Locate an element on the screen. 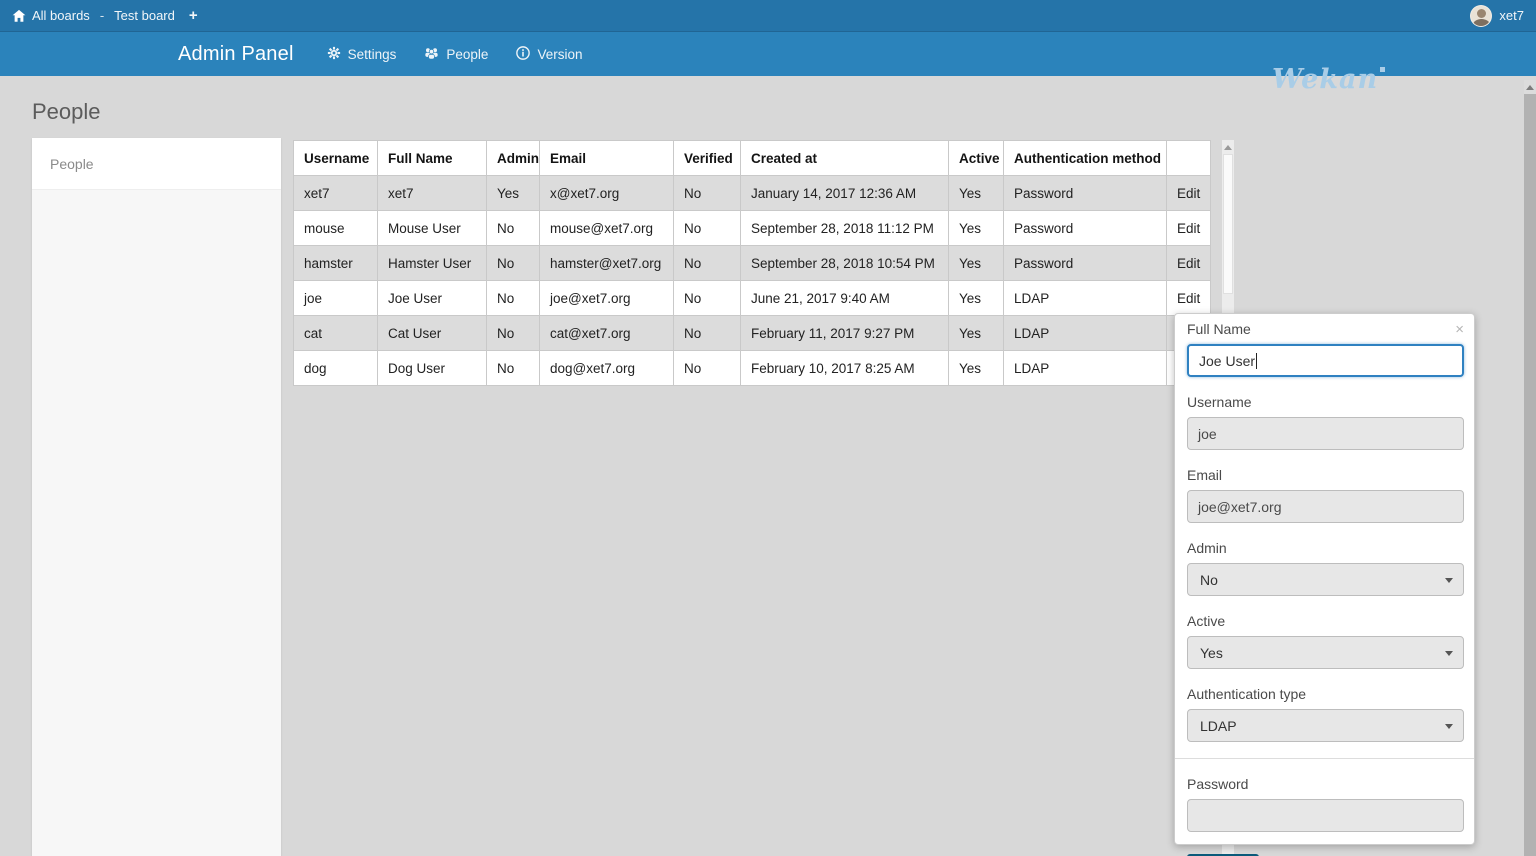 This screenshot has height=856, width=1536. menu-item-settings: Settings is located at coordinates (362, 54).